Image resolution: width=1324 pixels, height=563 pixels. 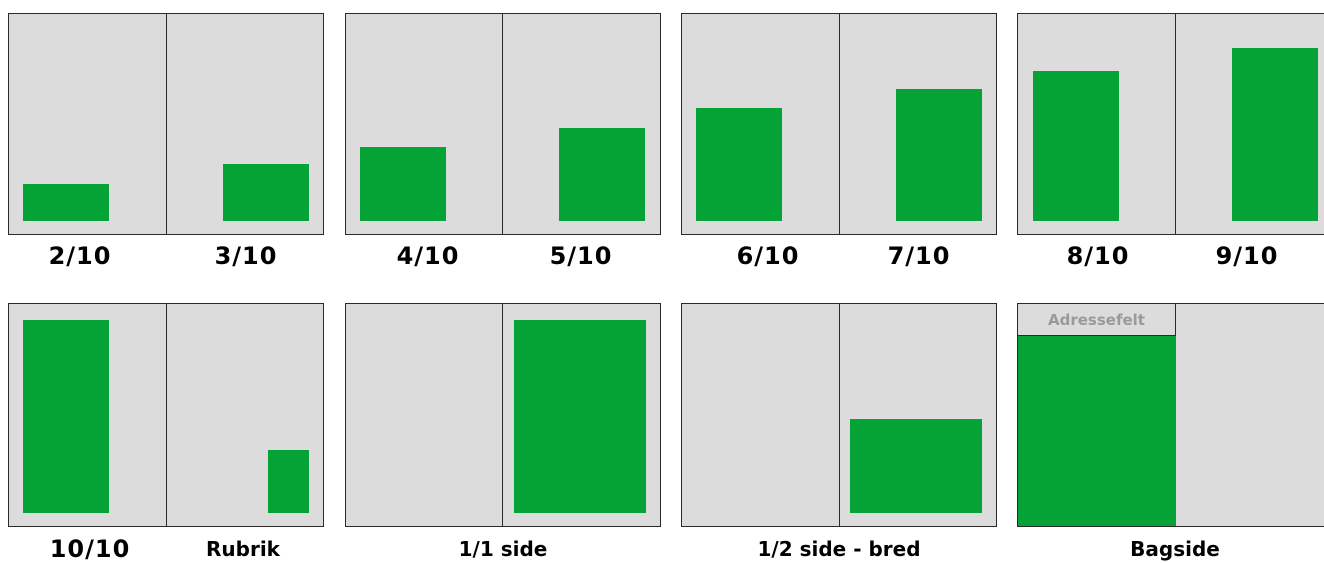 What do you see at coordinates (1097, 431) in the screenshot?
I see `ad-block-back-page` at bounding box center [1097, 431].